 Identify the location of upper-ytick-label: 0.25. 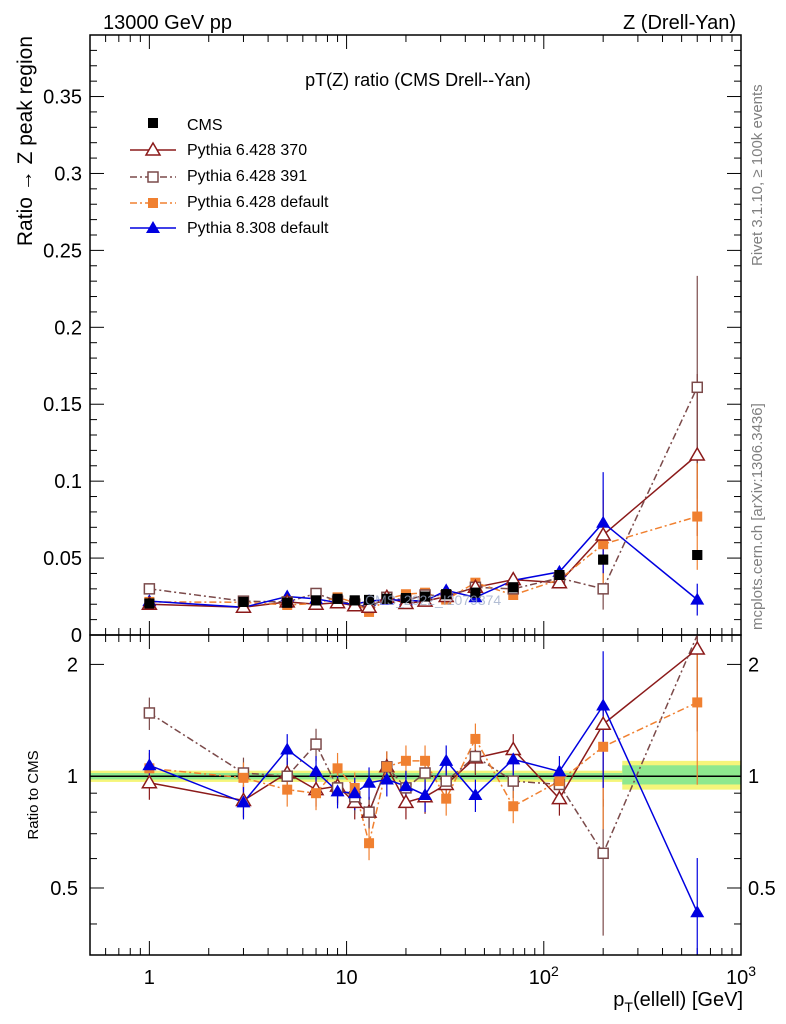
(62, 251).